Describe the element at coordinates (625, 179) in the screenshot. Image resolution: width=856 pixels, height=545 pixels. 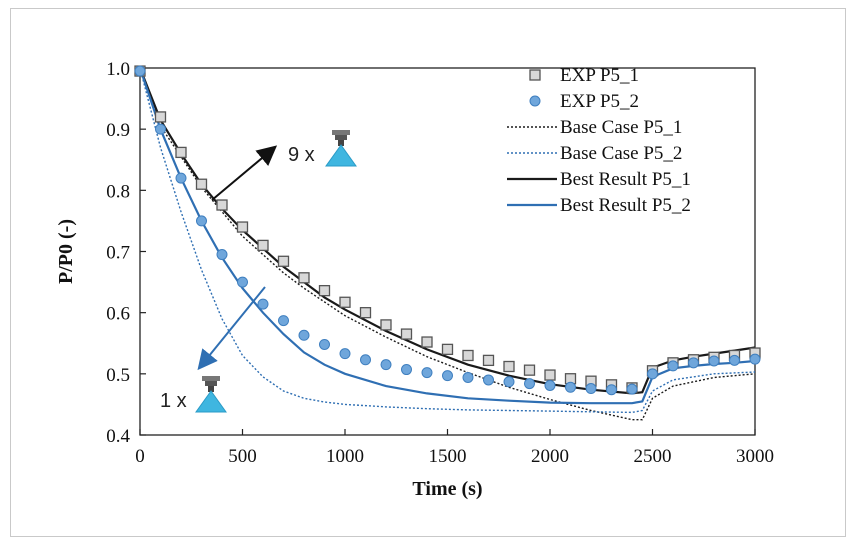
I see `legend-label: Best Result P5_1` at that location.